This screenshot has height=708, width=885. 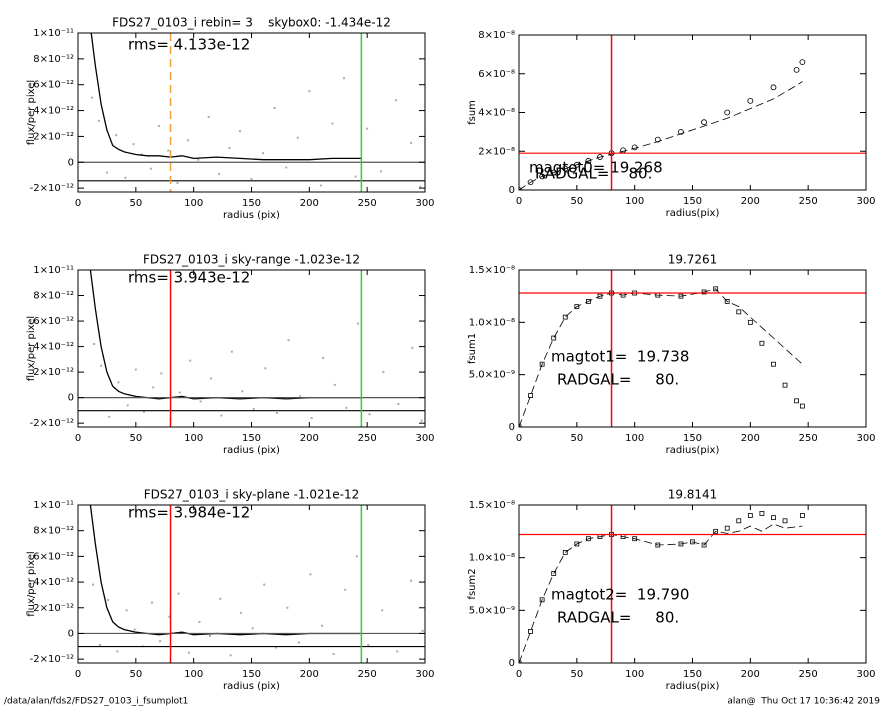 I want to click on y-tick-label: -2×10⁻¹², so click(x=52, y=659).